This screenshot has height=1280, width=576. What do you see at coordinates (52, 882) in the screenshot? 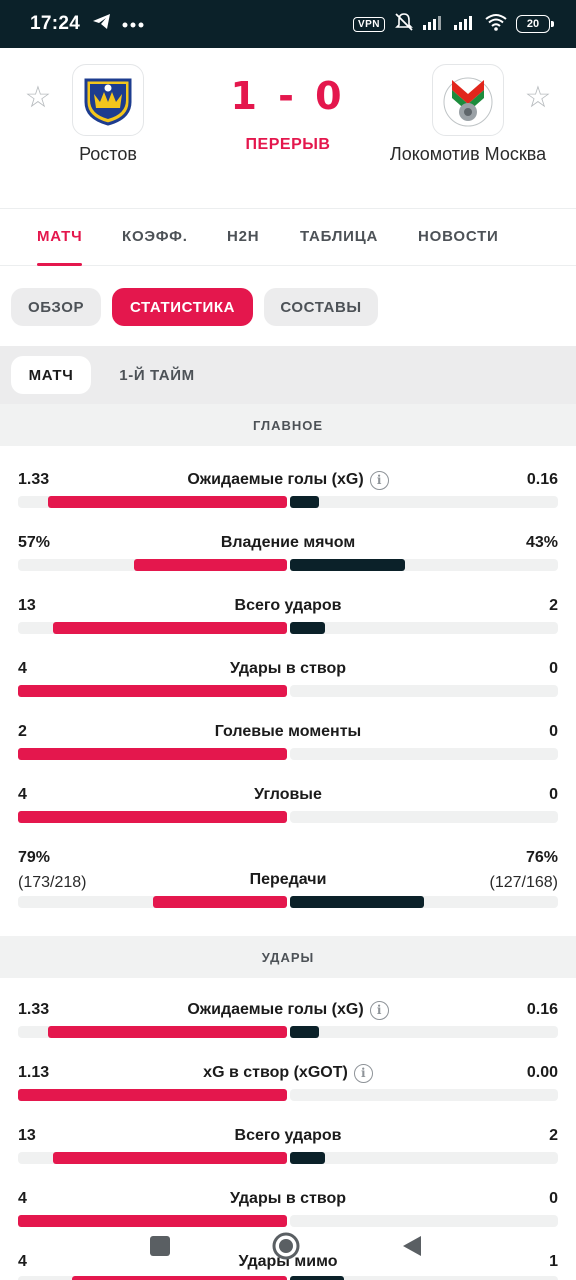
I see `home-sub-value: (173/218)` at bounding box center [52, 882].